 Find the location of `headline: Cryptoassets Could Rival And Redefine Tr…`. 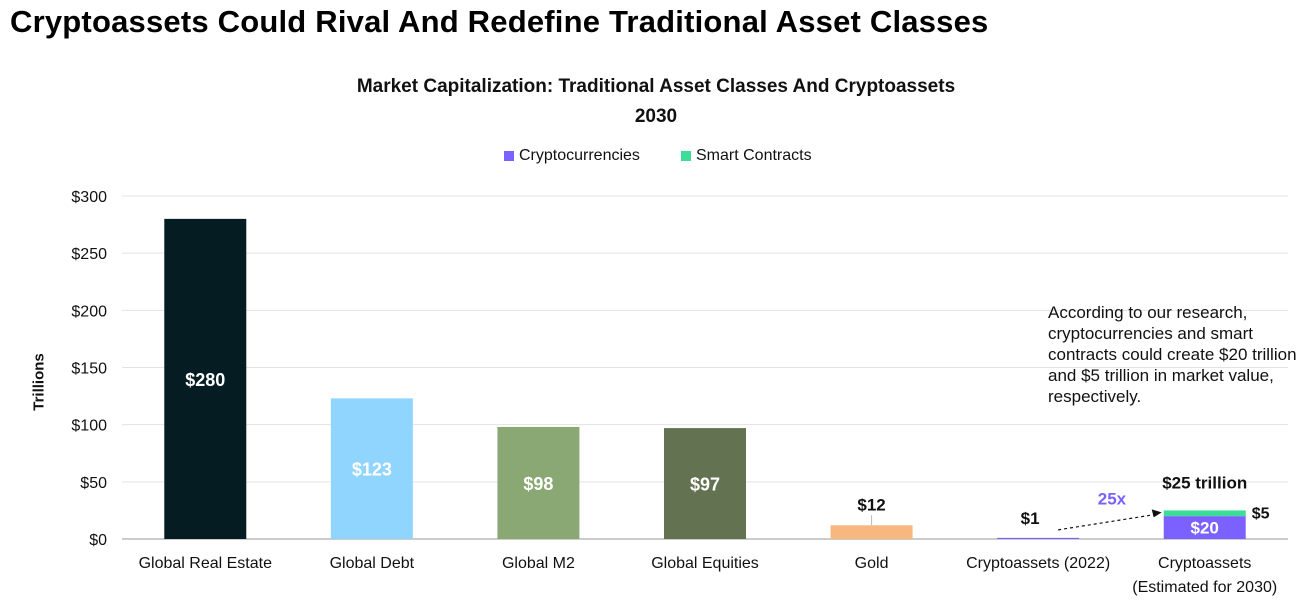

headline: Cryptoassets Could Rival And Redefine Tr… is located at coordinates (499, 21).